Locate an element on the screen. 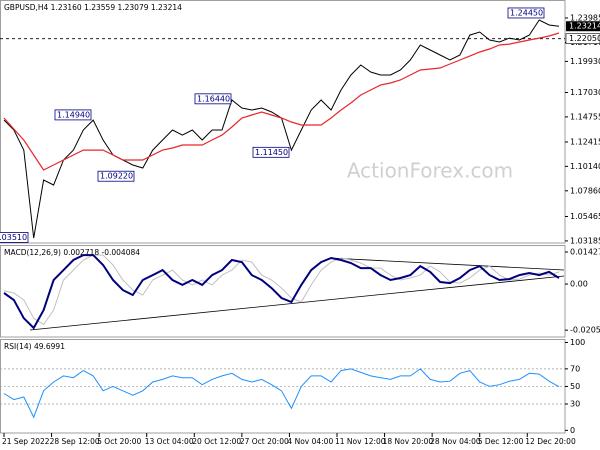 This screenshot has width=600, height=450. price-annotation: 1.03510 is located at coordinates (13, 237).